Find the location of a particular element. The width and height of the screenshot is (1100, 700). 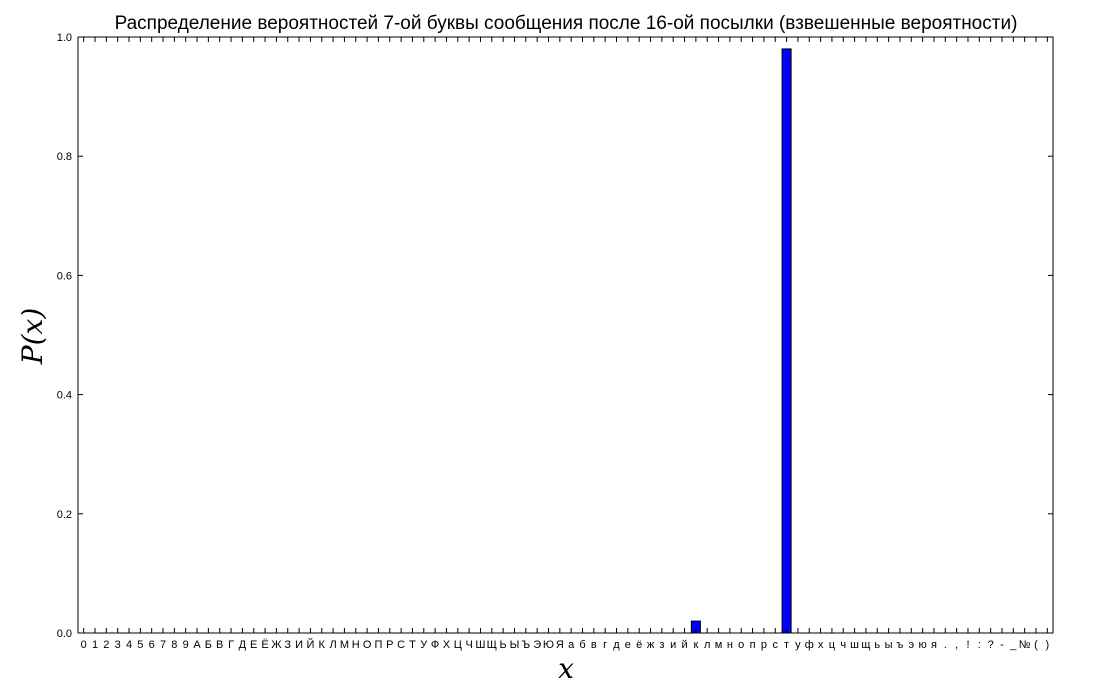

x-tick-label: Т is located at coordinates (412, 645).